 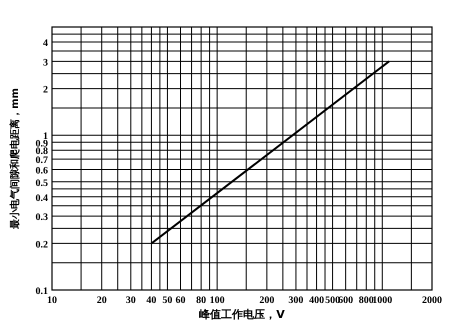 I want to click on y-tick-label: 0.4, so click(x=42, y=198).